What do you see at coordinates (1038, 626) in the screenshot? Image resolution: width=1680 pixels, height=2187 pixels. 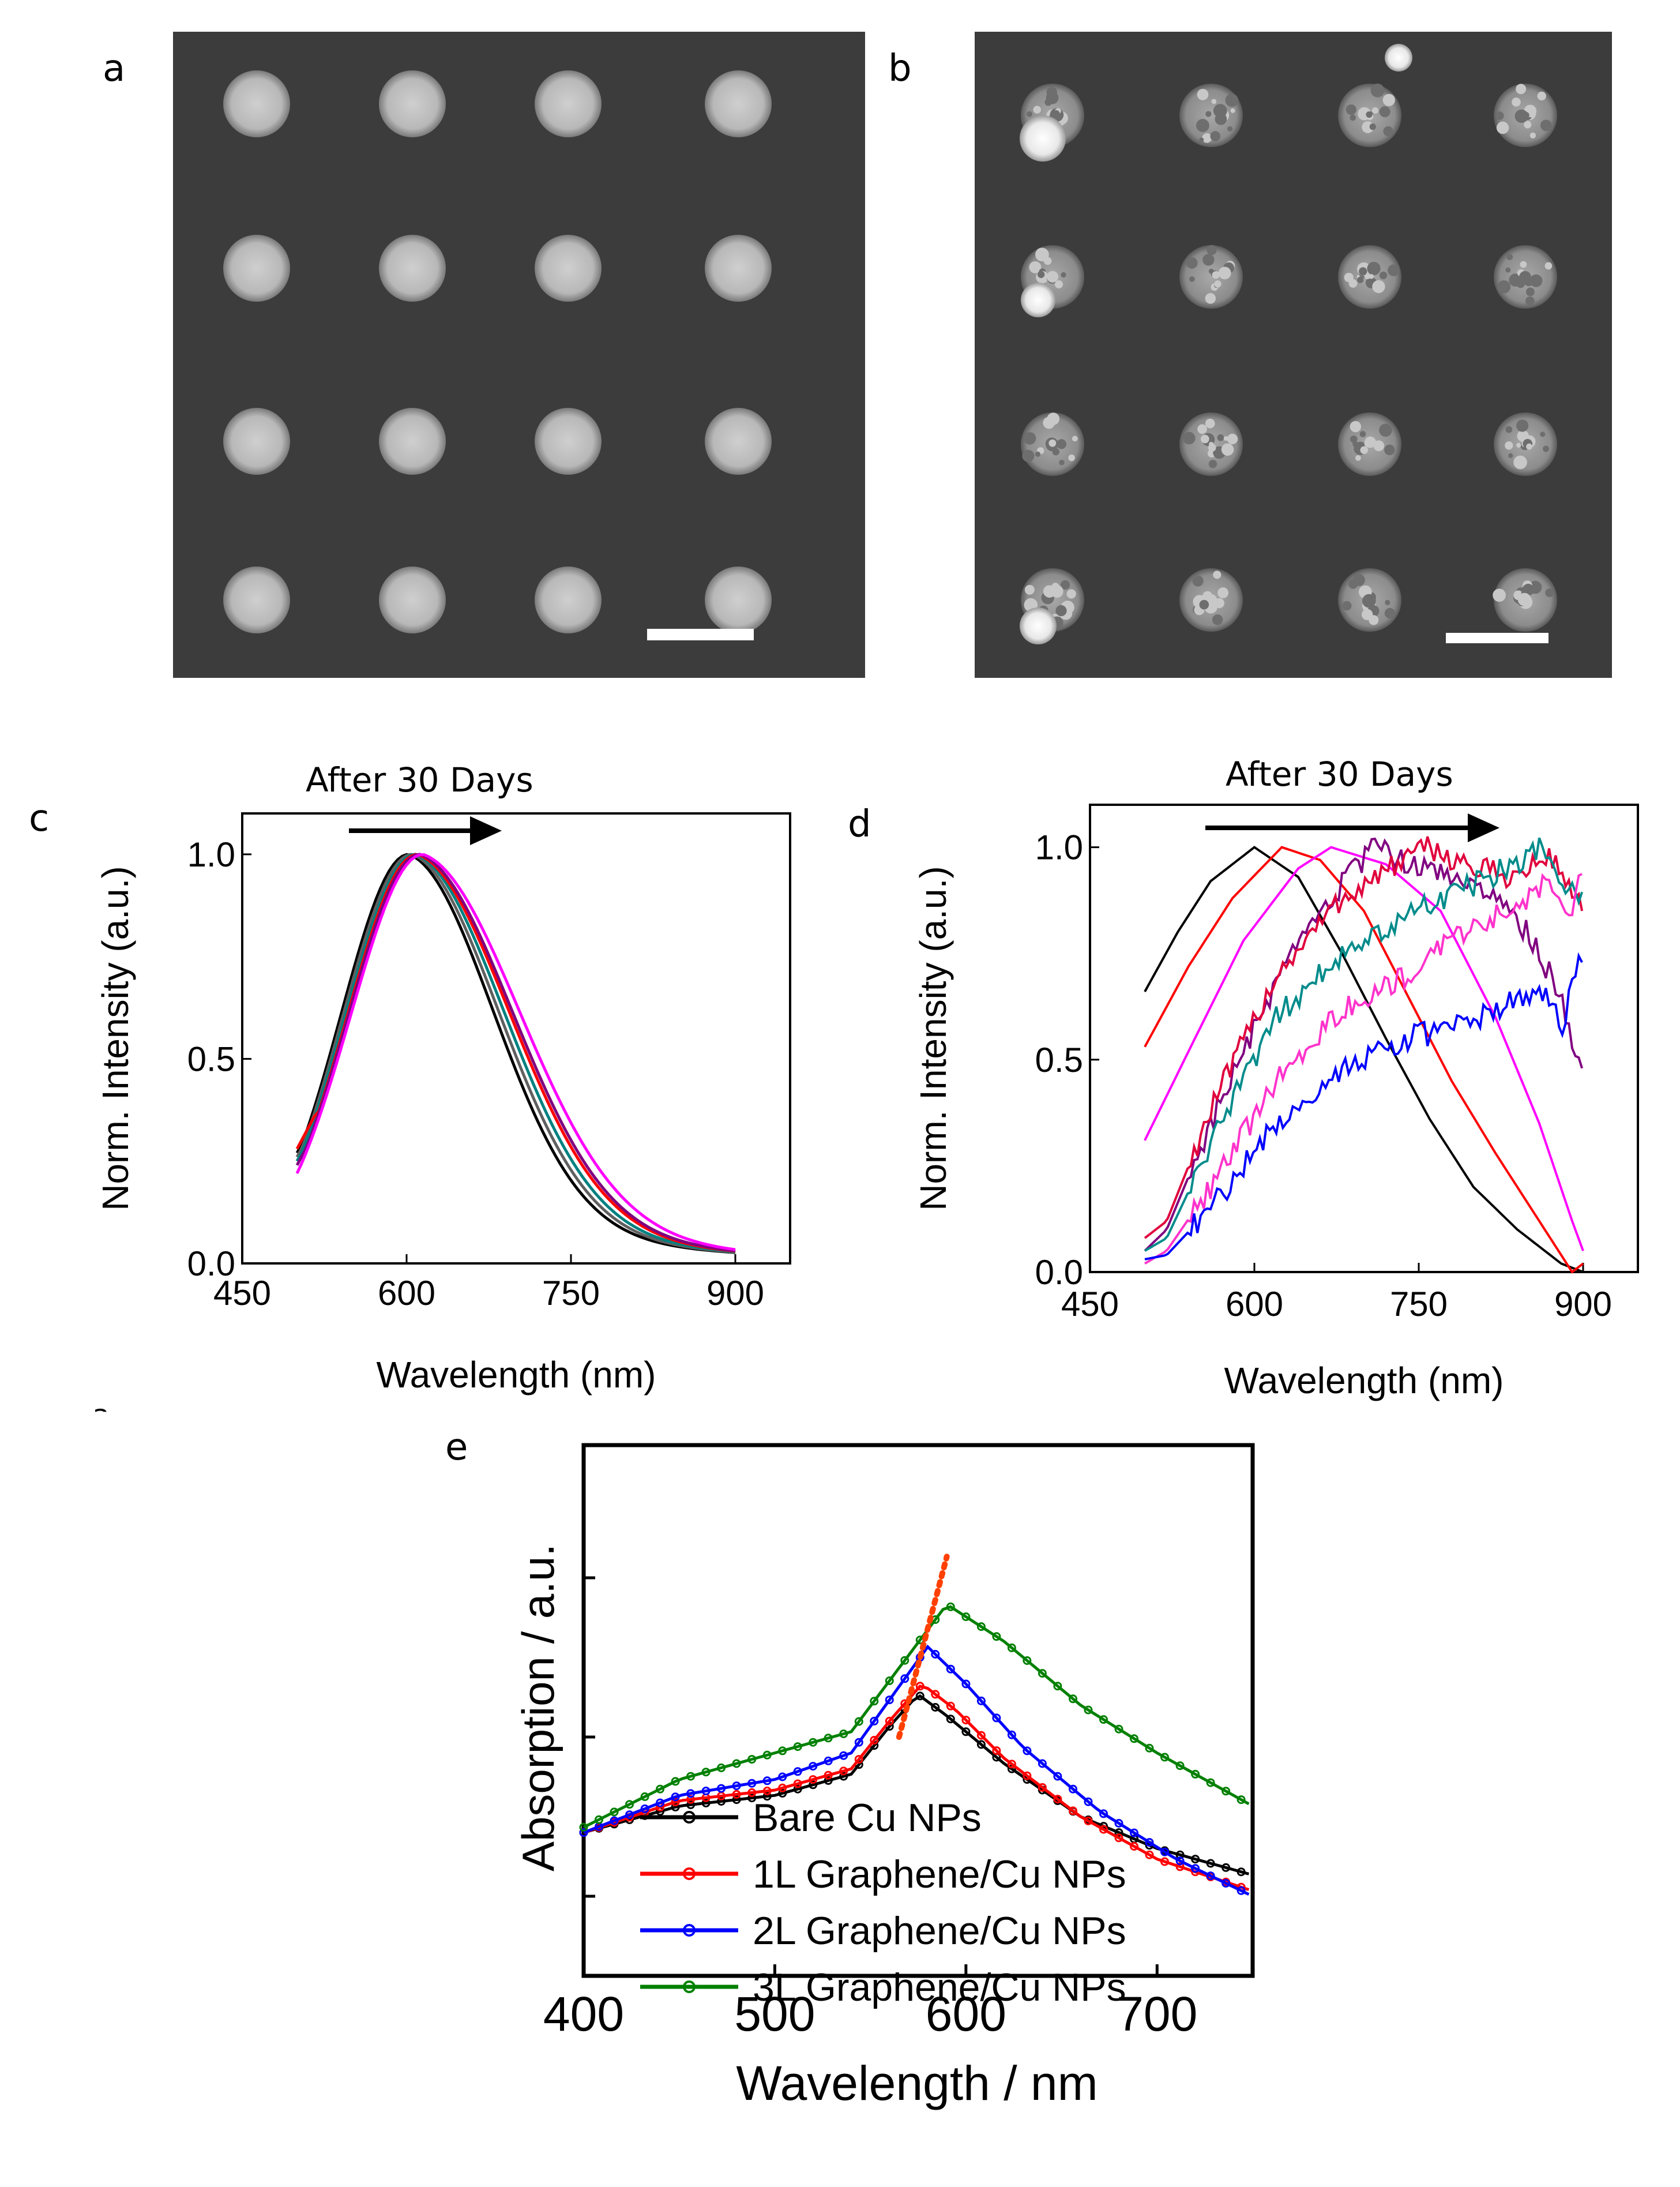 I see `sem-b-bright-deposit` at bounding box center [1038, 626].